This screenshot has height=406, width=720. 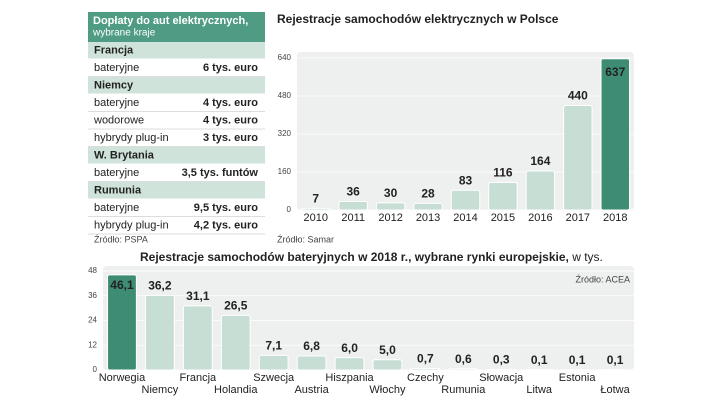 What do you see at coordinates (540, 218) in the screenshot?
I see `x-tick-label: 2016` at bounding box center [540, 218].